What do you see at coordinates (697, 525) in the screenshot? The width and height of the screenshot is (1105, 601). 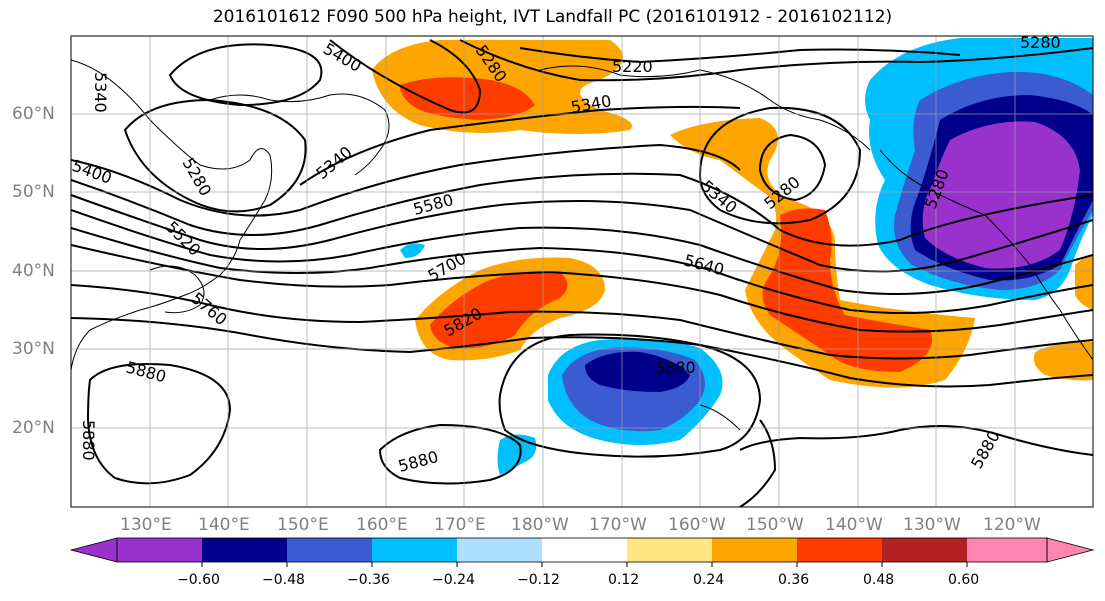 I see `lon-label-160w: 160°W` at bounding box center [697, 525].